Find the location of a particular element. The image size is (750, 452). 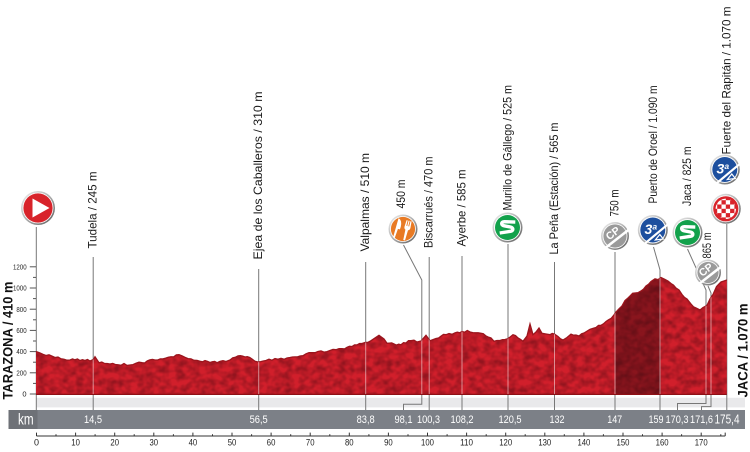

svg-text: Biscarrués / 470 m is located at coordinates (429, 202).